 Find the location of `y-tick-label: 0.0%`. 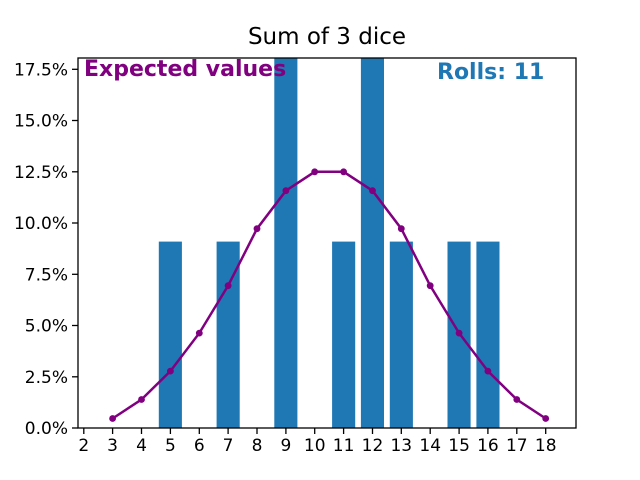

y-tick-label: 0.0% is located at coordinates (46, 429).